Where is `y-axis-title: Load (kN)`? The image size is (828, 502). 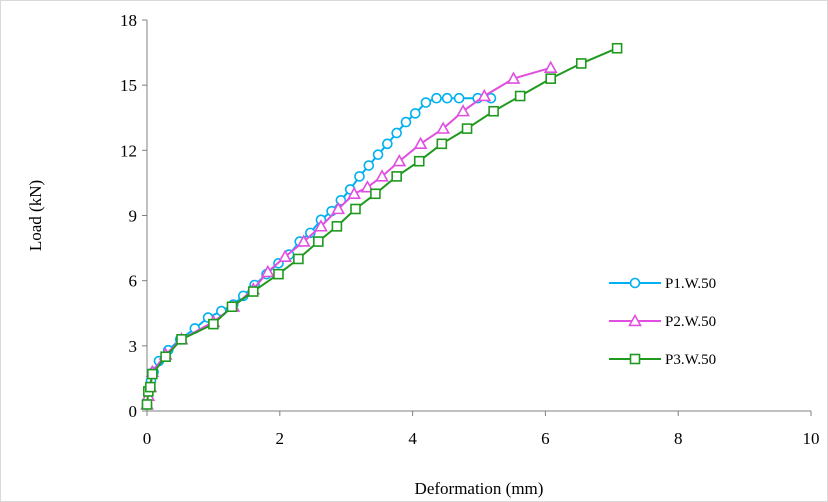 y-axis-title: Load (kN) is located at coordinates (35, 215).